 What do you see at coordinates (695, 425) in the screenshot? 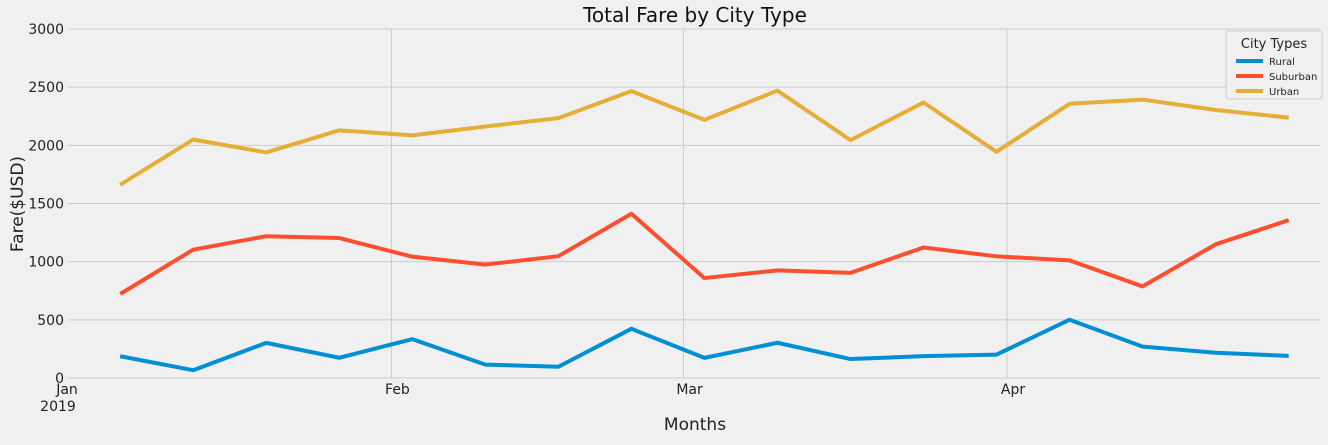
I see `x-axis-label: Months` at bounding box center [695, 425].